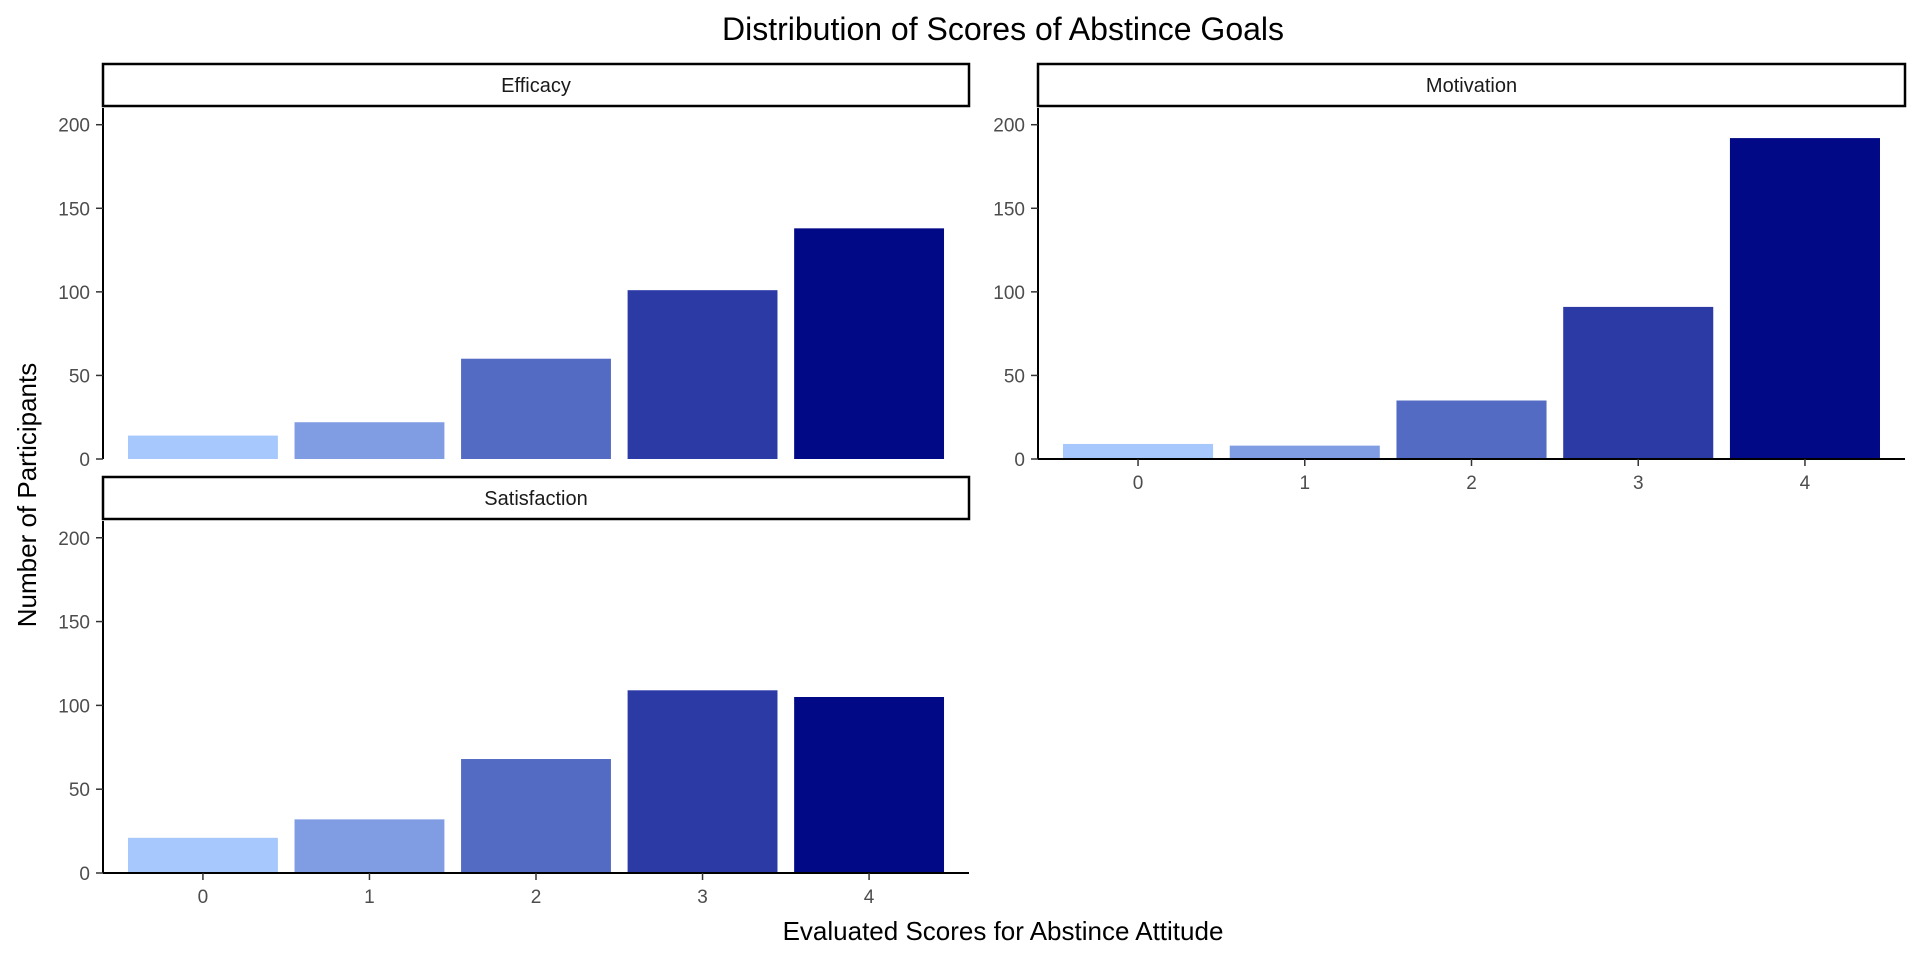 The width and height of the screenshot is (1920, 960). What do you see at coordinates (27, 495) in the screenshot?
I see `y-axis-title: Number of Participants` at bounding box center [27, 495].